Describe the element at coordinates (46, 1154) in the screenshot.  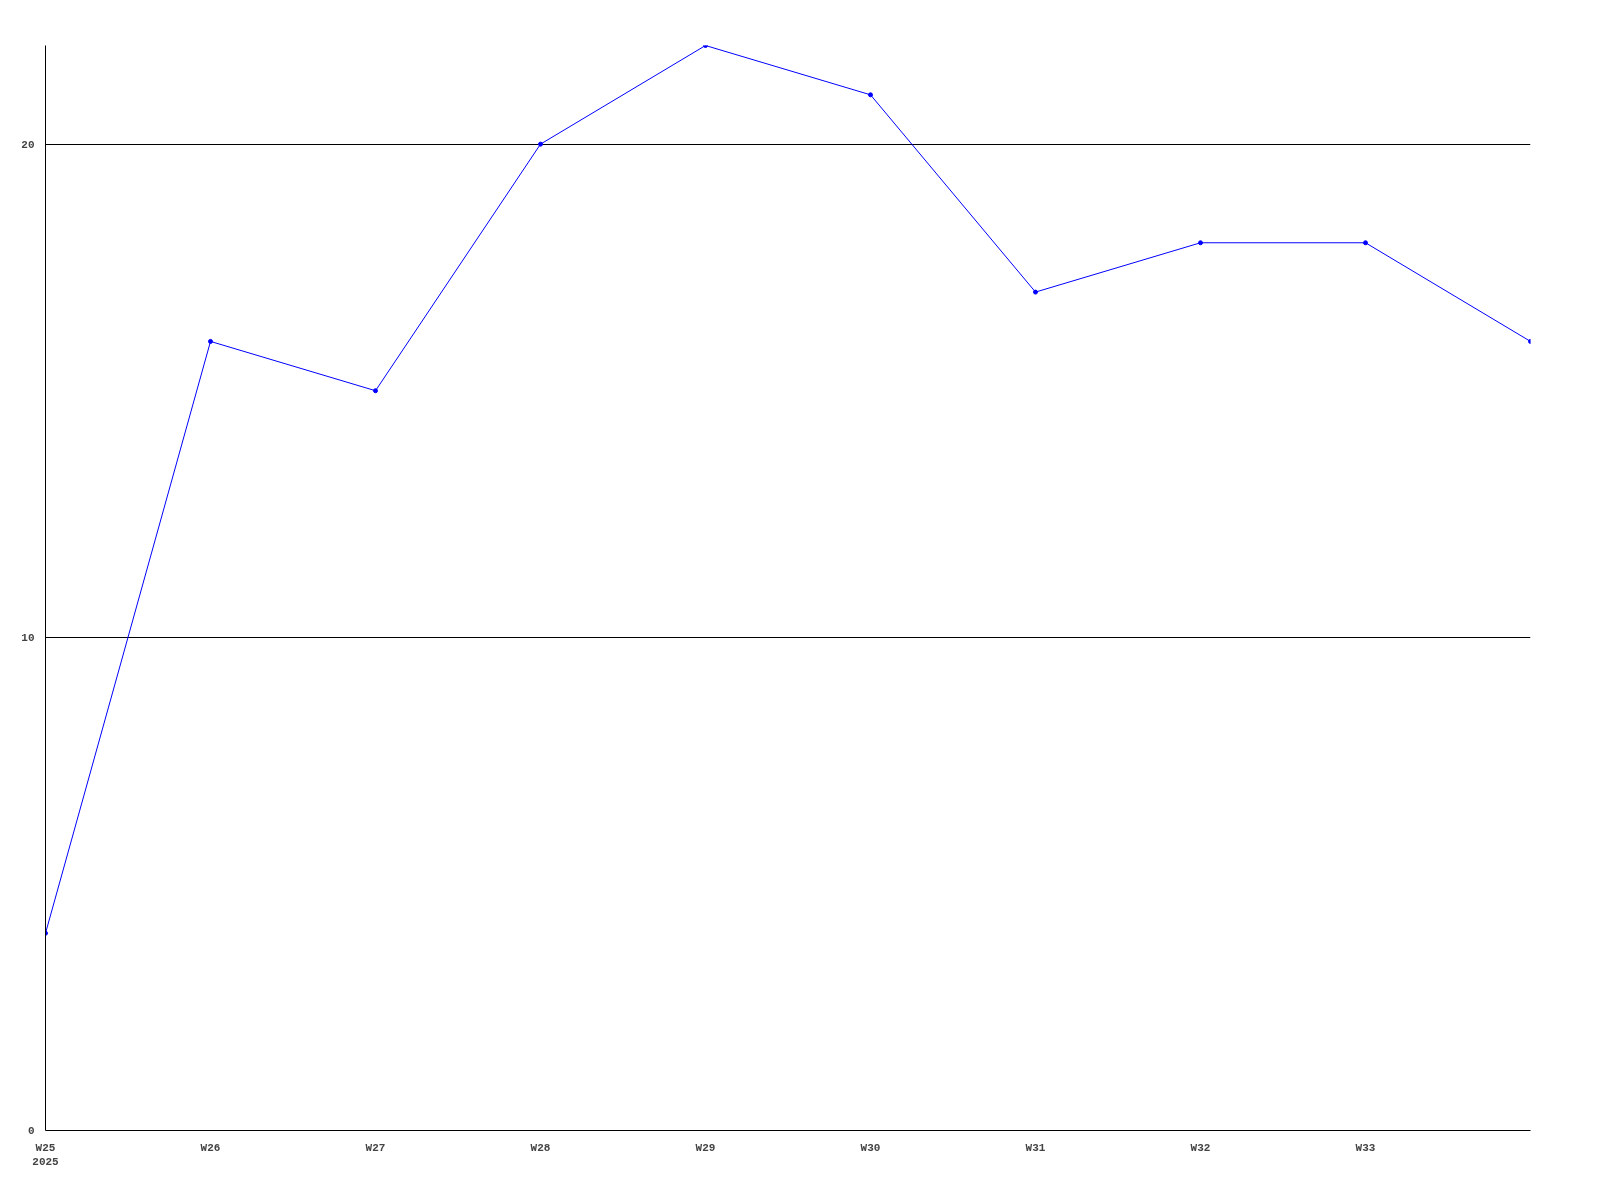
I see `x-tick-label: W25 2025` at that location.